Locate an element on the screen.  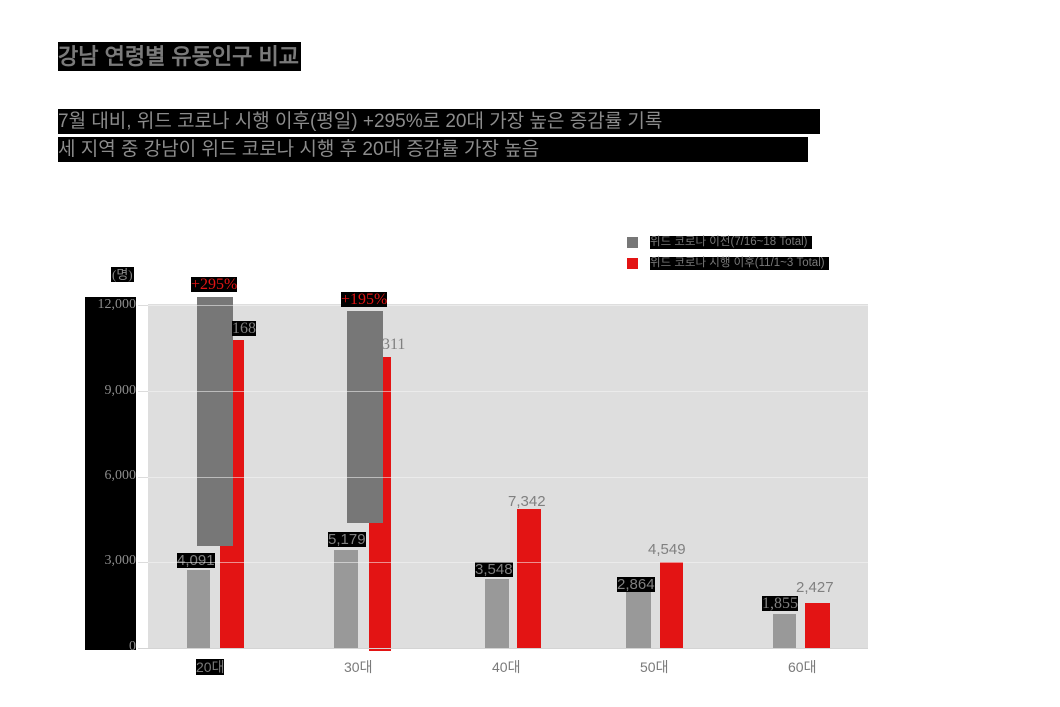
value-label-after-60s: 2,427 is located at coordinates (815, 587).